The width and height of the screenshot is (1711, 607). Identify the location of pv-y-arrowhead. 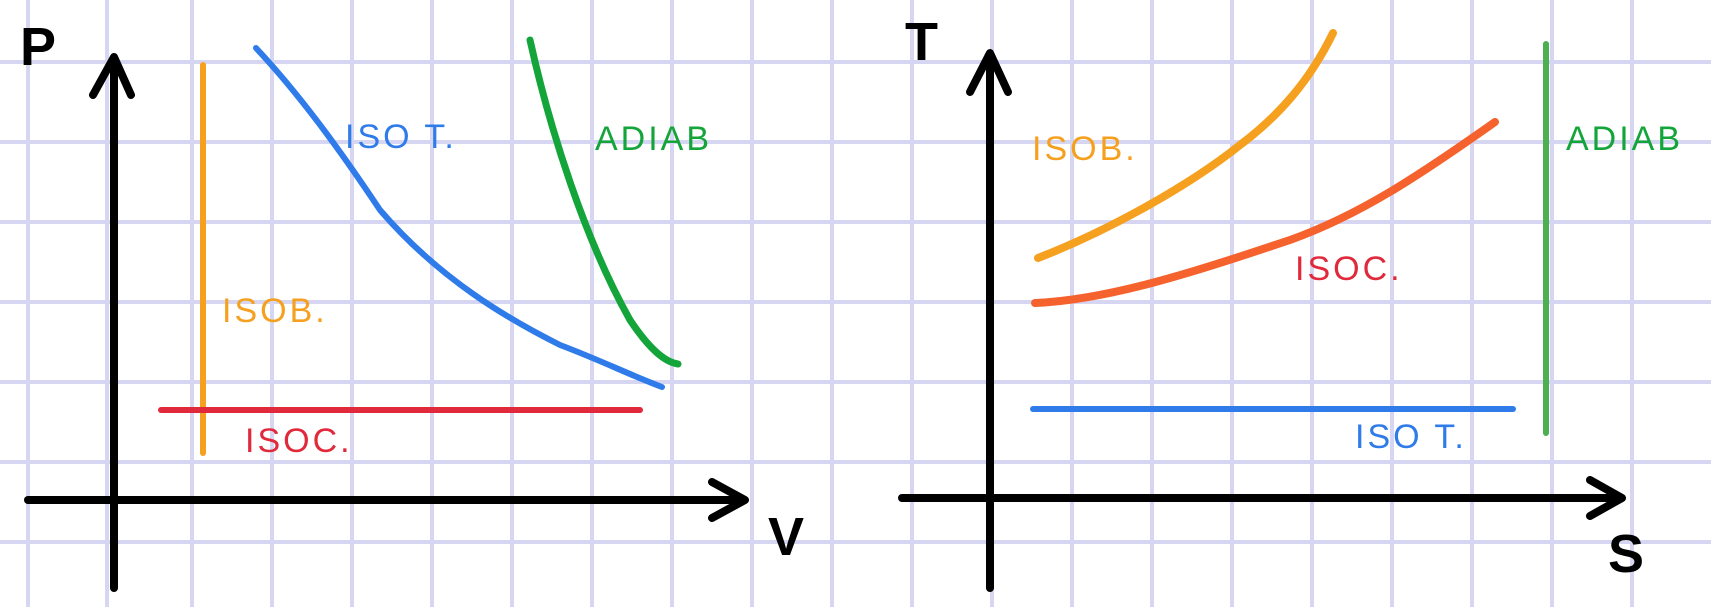
(112, 76).